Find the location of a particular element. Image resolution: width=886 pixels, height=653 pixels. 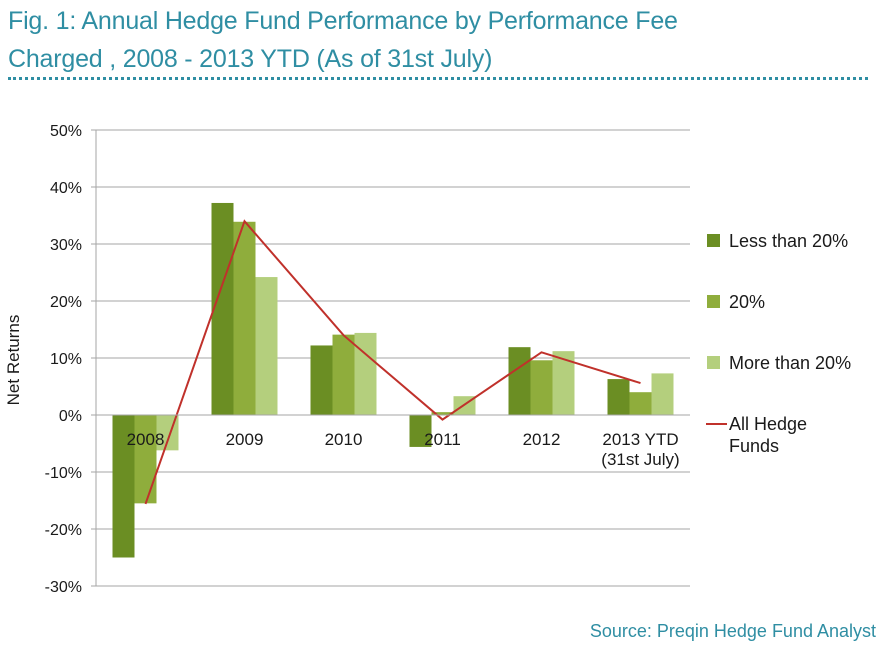

y-tick-label: 0% is located at coordinates (70, 416).